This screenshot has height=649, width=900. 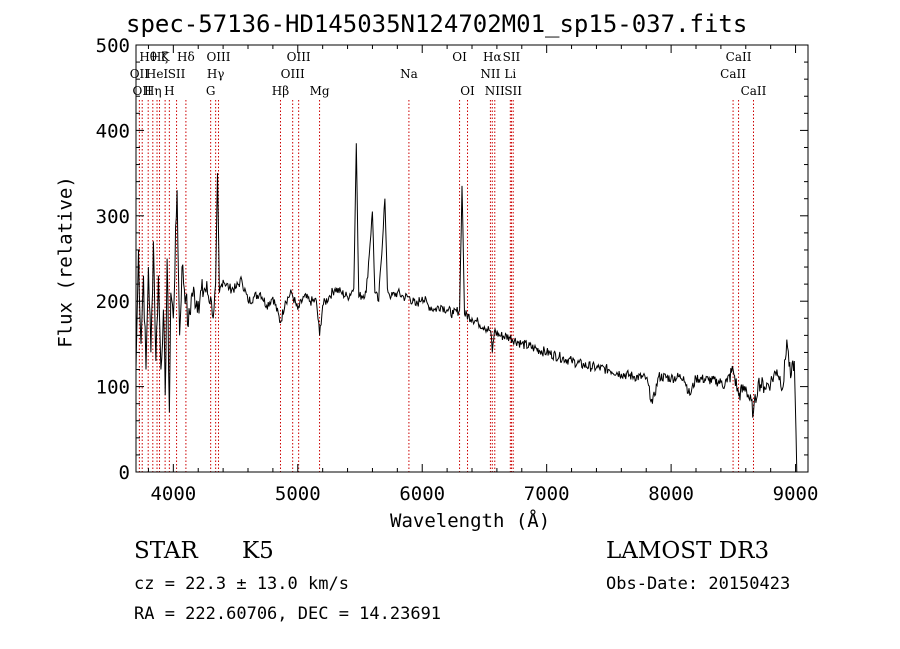 I want to click on object-subclass: K5, so click(x=258, y=551).